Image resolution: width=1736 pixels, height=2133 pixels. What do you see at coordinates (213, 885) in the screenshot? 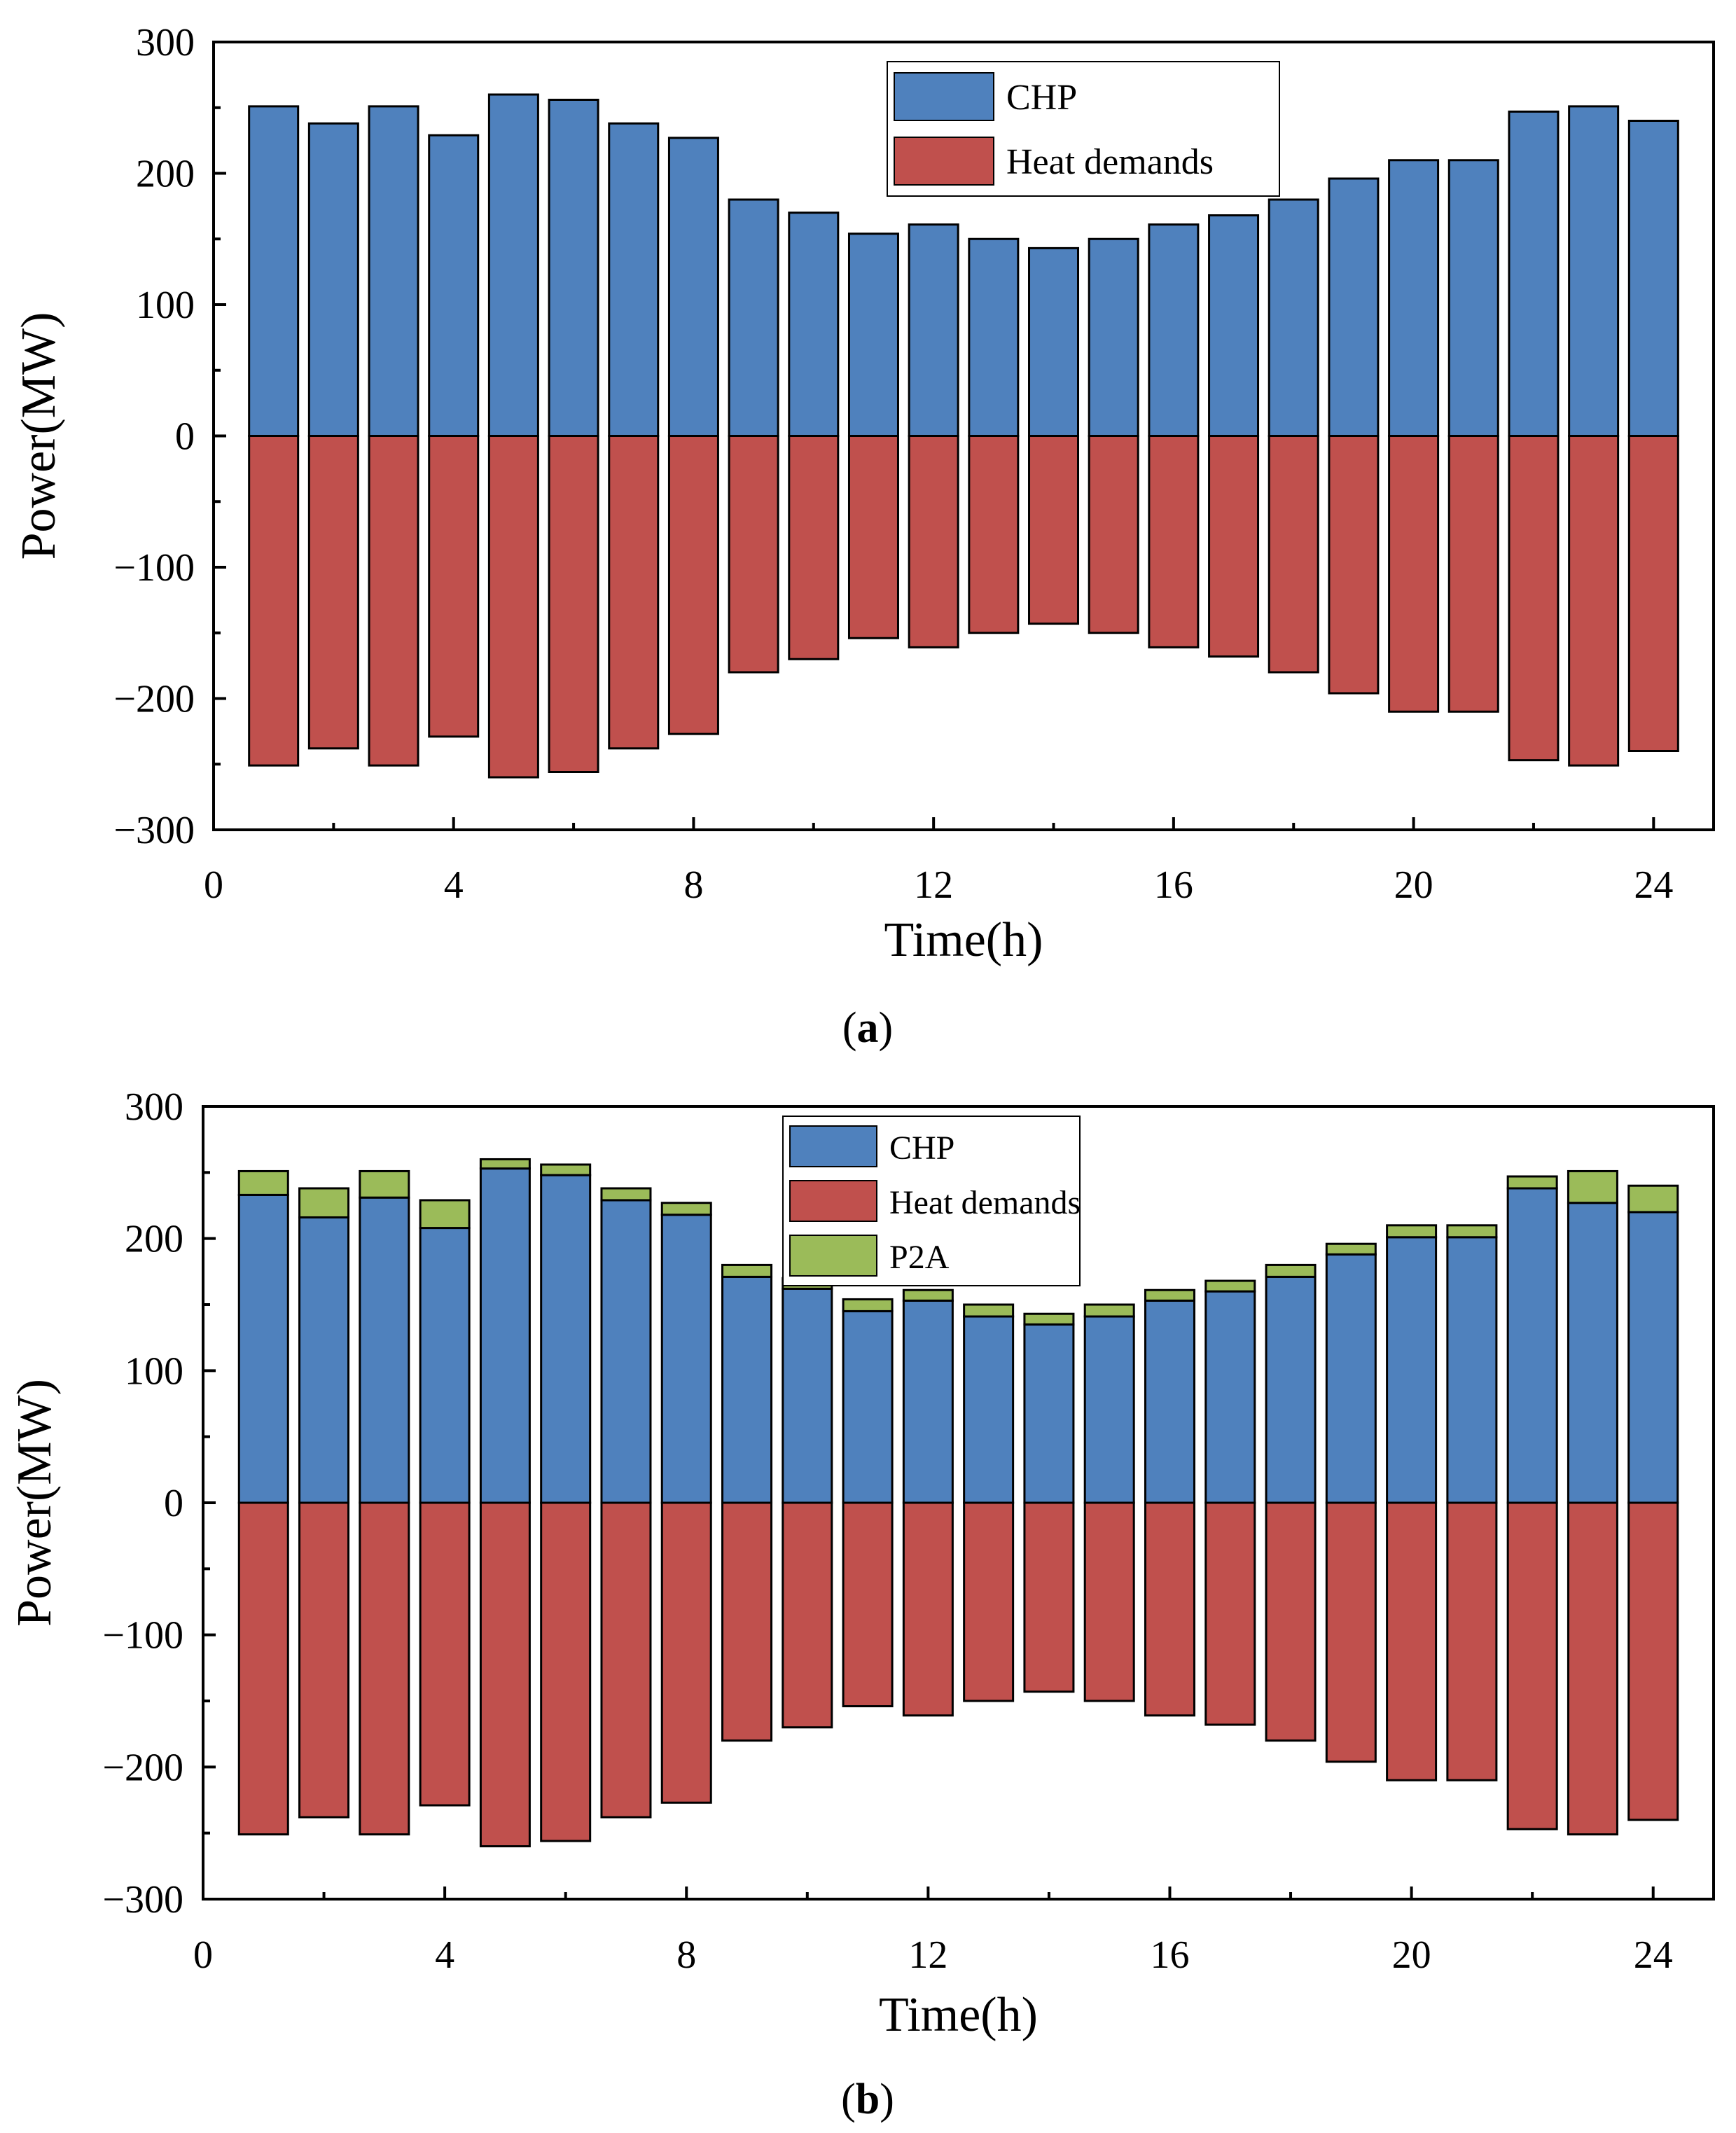
I see `x-tick-label: 0` at bounding box center [213, 885].